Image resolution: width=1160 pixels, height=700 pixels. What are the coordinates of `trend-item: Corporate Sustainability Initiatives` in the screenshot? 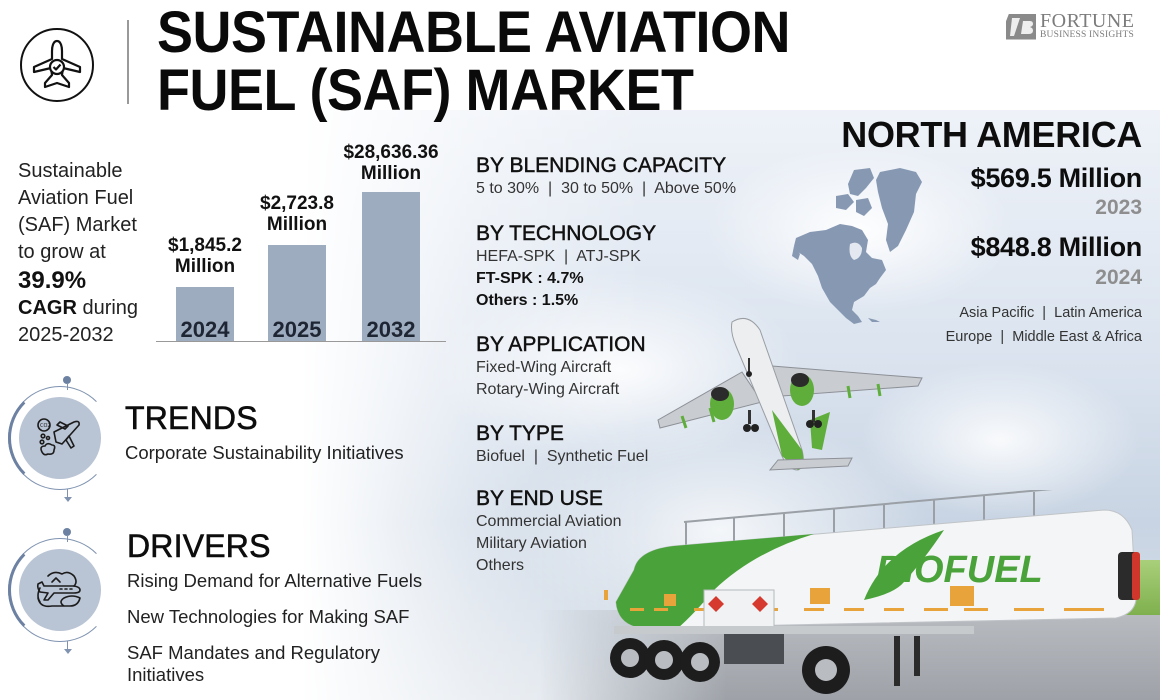 It's located at (264, 452).